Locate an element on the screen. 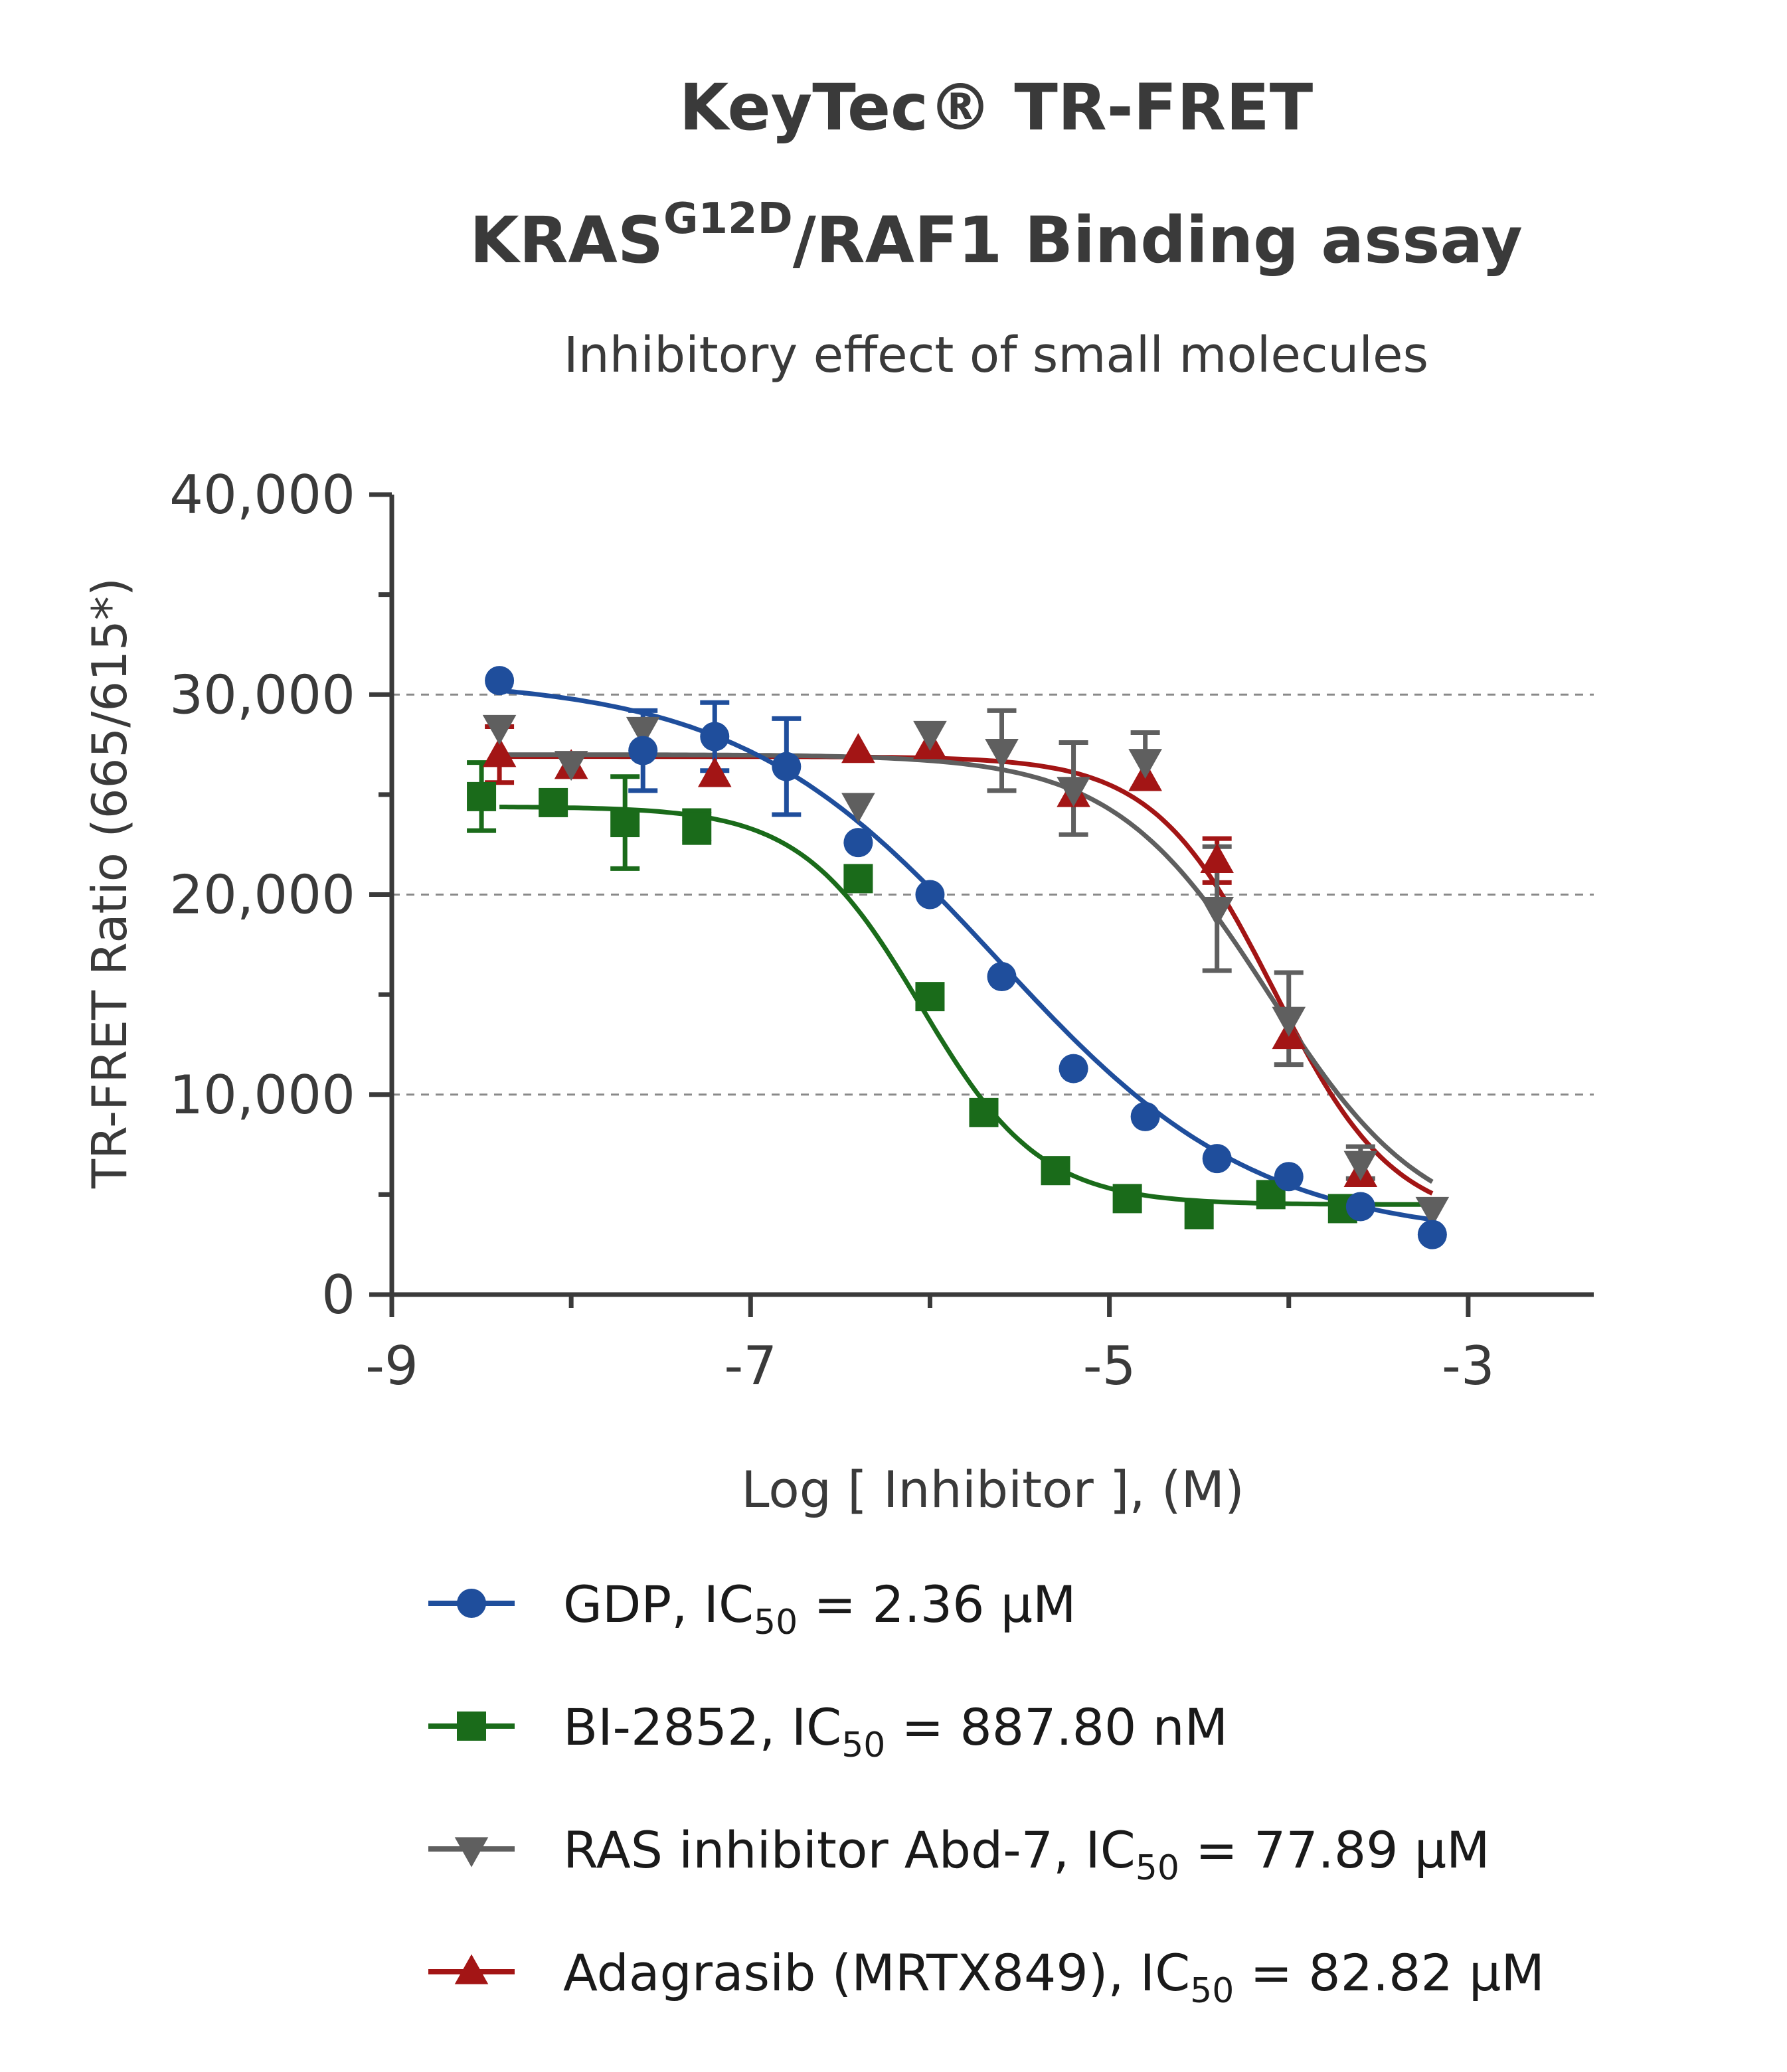 The width and height of the screenshot is (1787, 2072). y-tick-label: 30,000 is located at coordinates (262, 695).